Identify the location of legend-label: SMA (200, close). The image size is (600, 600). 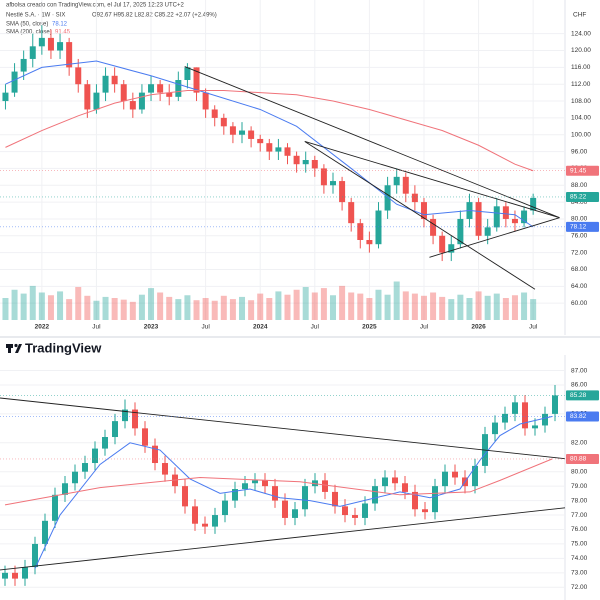
(29, 33).